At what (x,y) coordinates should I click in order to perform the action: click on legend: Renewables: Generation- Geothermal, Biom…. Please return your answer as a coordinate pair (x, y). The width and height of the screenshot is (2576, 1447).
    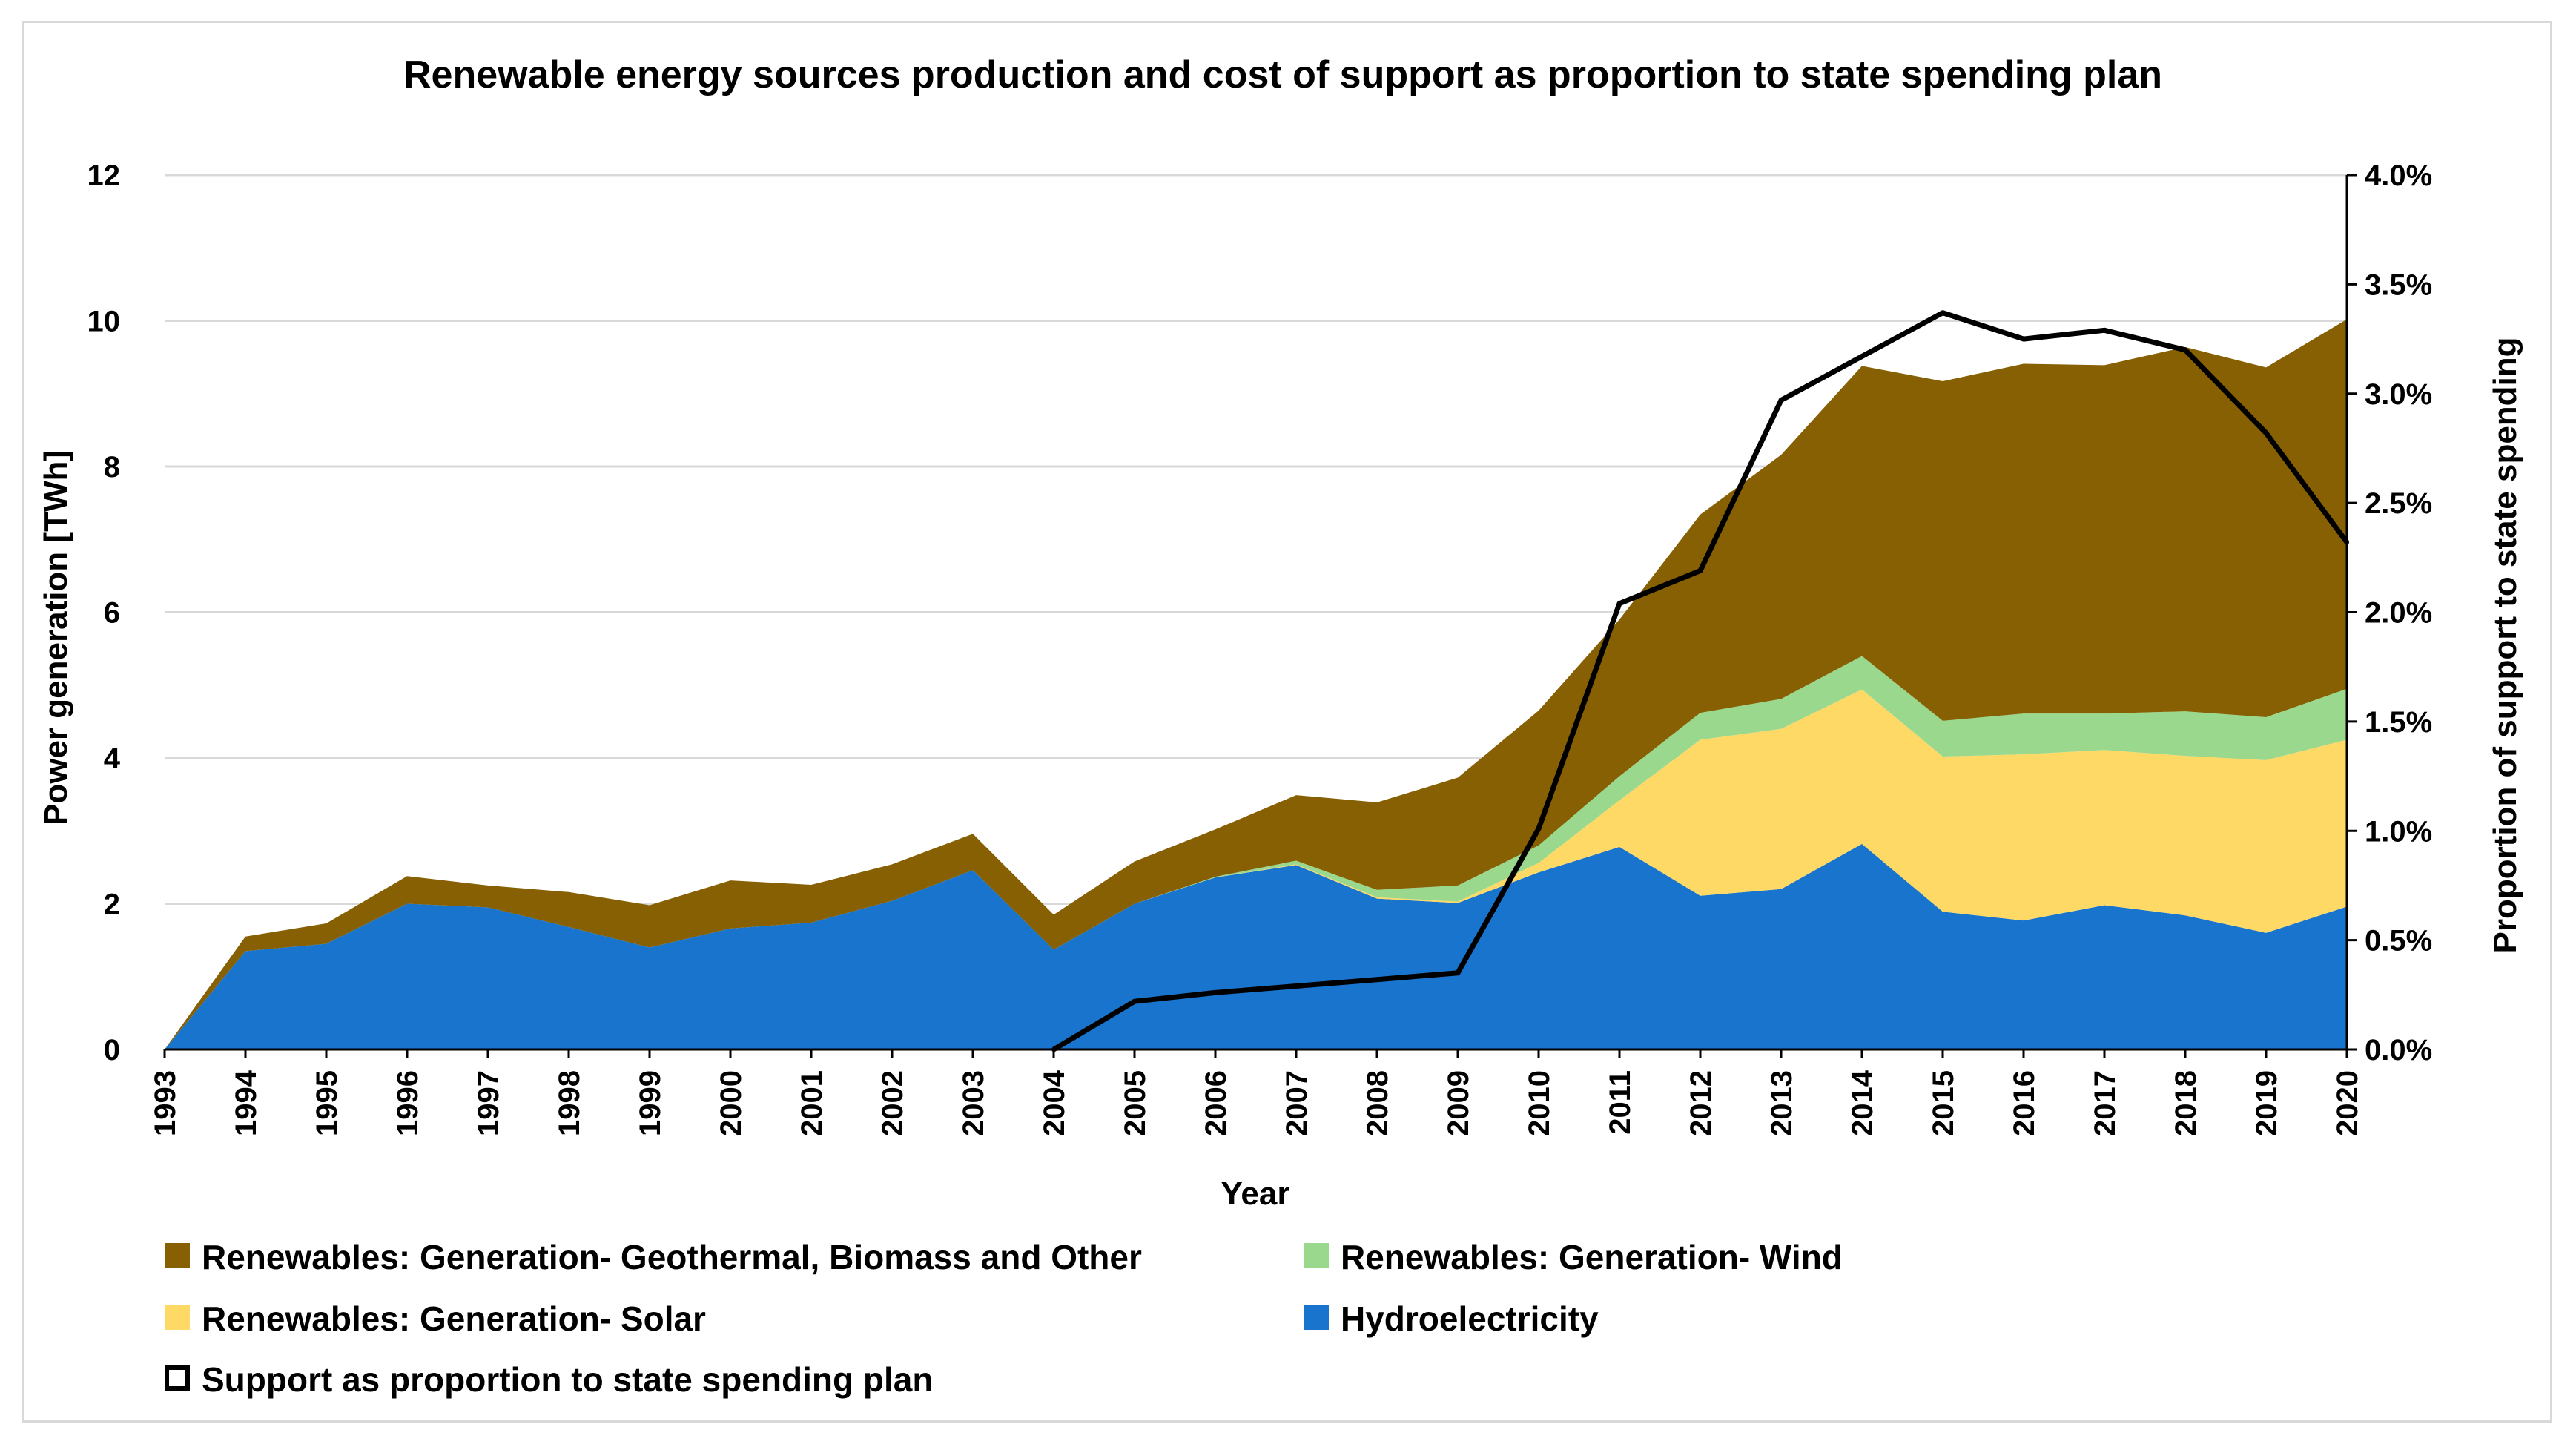
    Looking at the image, I should click on (1004, 1319).